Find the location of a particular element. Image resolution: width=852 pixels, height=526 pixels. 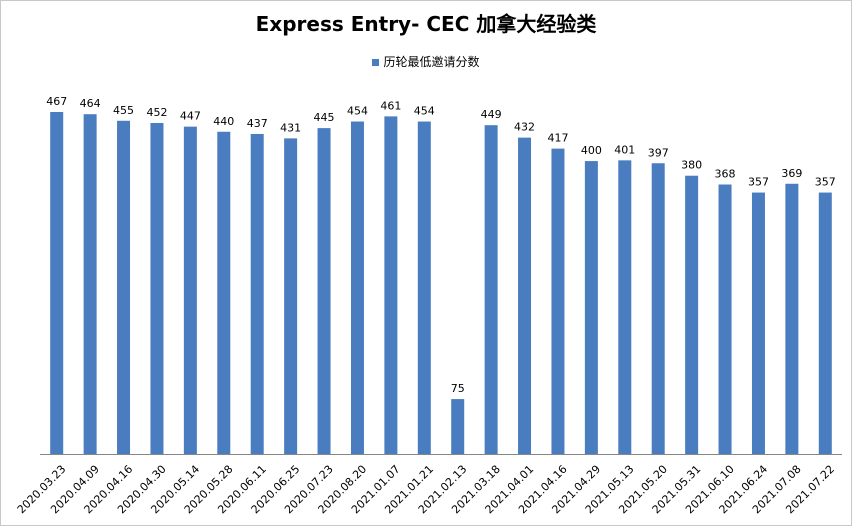

data-label-2021.05.13: 401 is located at coordinates (624, 149).